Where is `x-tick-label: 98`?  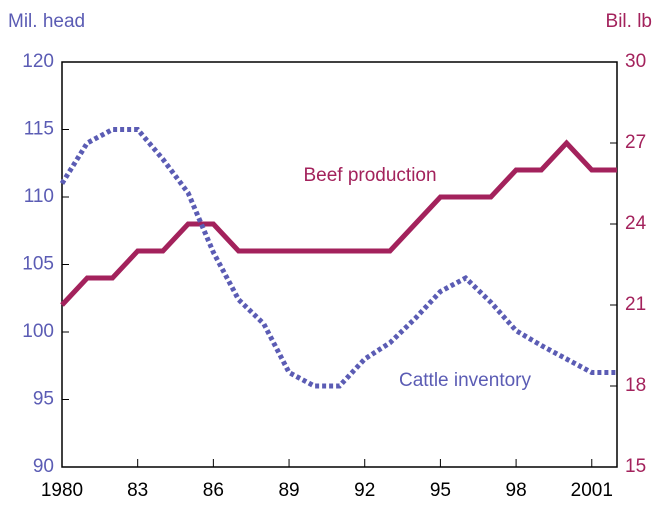
x-tick-label: 98 is located at coordinates (516, 490).